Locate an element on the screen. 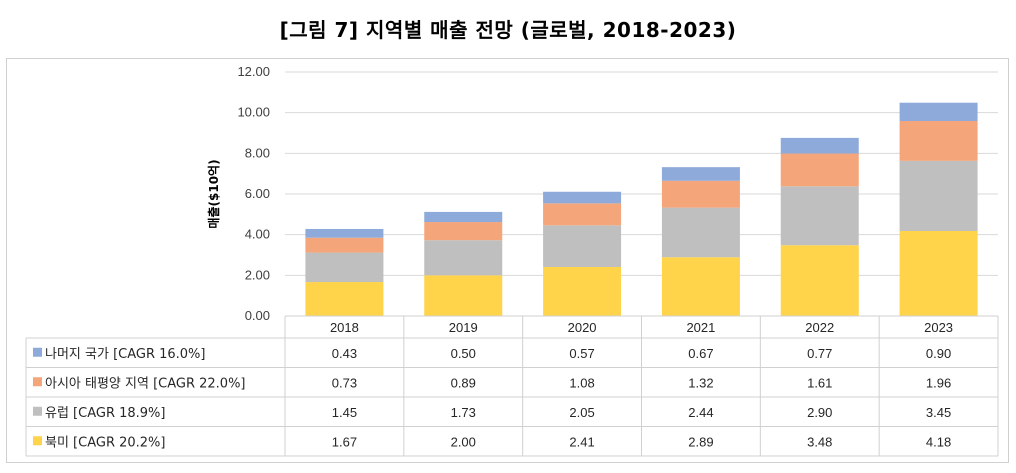  y-tick-label: 8.00 is located at coordinates (257, 152).